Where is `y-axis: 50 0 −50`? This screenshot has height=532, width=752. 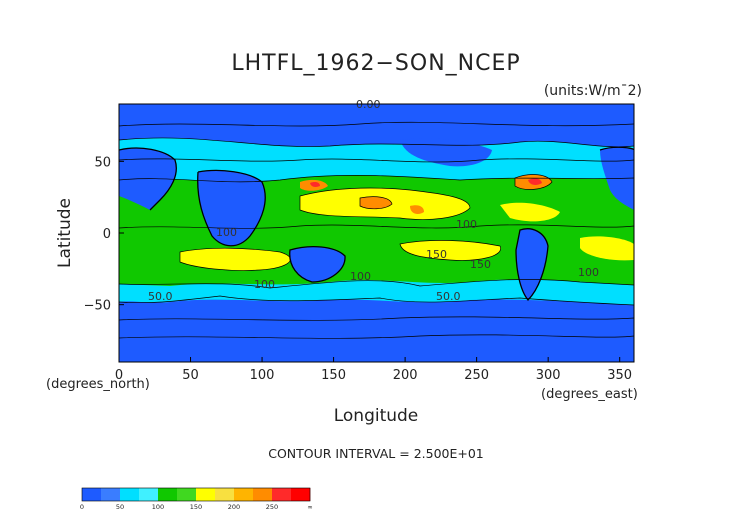
y-axis: 50 0 −50 is located at coordinates (104, 234).